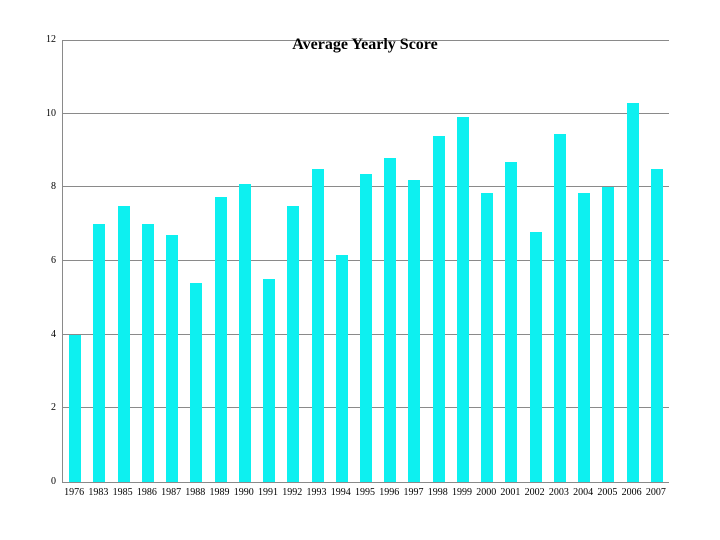  What do you see at coordinates (316, 492) in the screenshot?
I see `x-tick-label-1993: 1993` at bounding box center [316, 492].